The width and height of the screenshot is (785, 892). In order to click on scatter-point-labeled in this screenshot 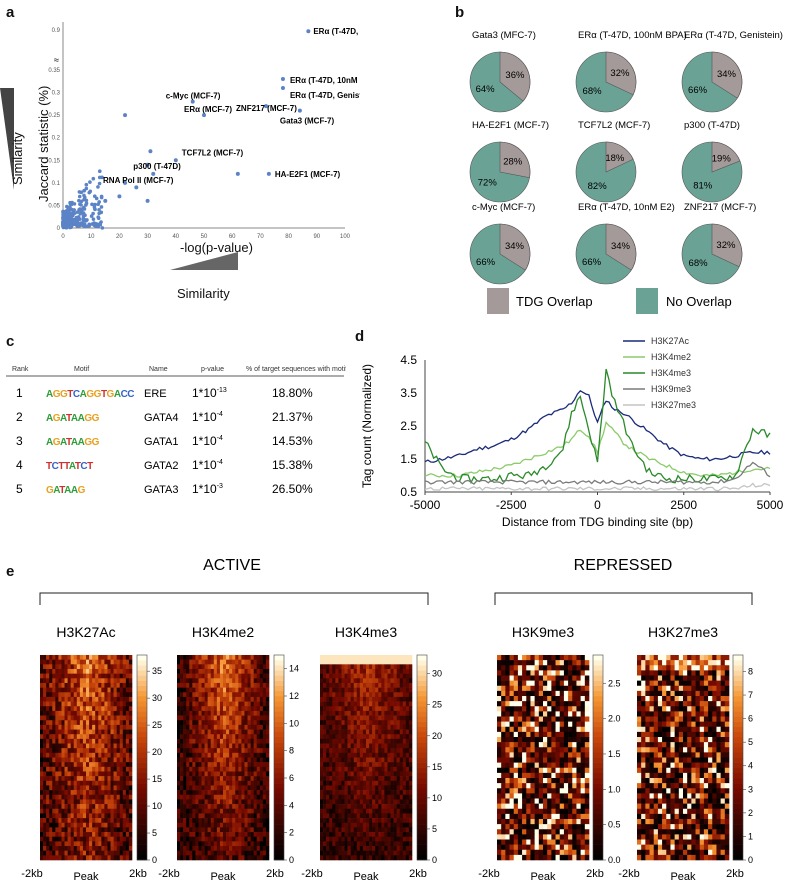, I will do `click(308, 31)`.